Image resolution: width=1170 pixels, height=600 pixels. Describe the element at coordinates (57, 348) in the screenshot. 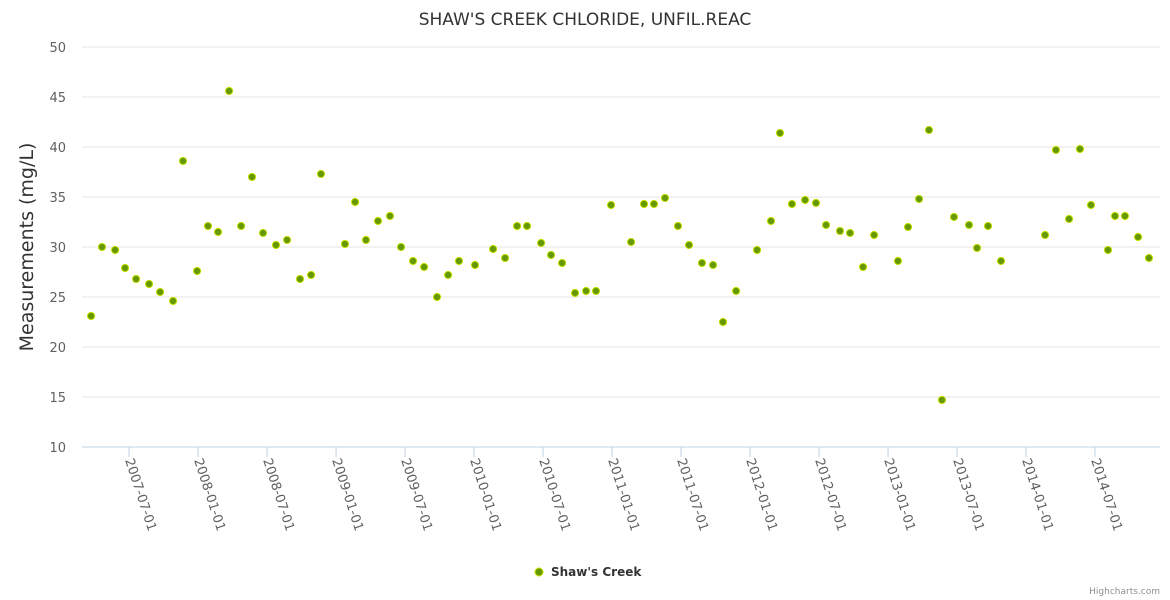

I see `y-tick-label: 20` at that location.